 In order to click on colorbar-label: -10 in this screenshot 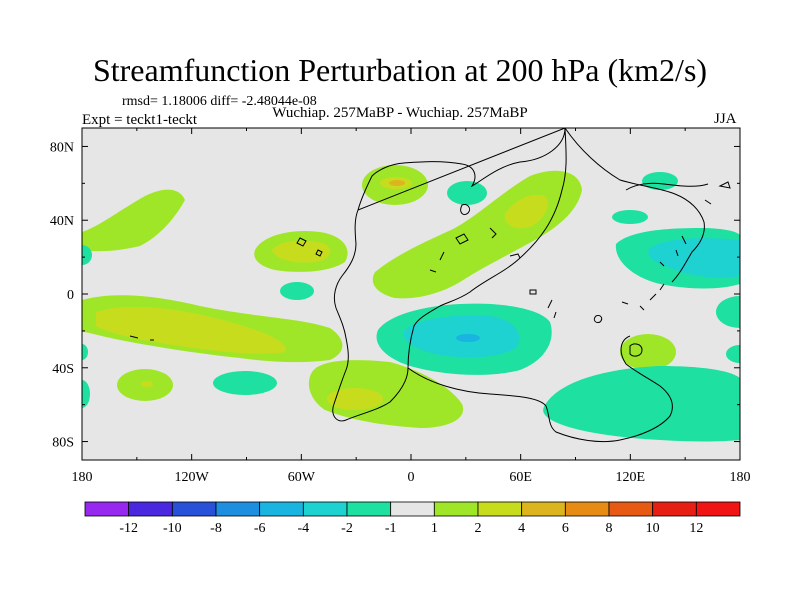, I will do `click(172, 528)`.